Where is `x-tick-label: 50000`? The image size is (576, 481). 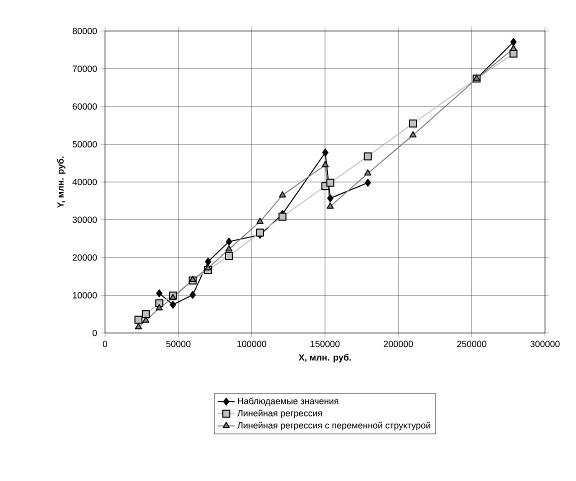
x-tick-label: 50000 is located at coordinates (178, 344).